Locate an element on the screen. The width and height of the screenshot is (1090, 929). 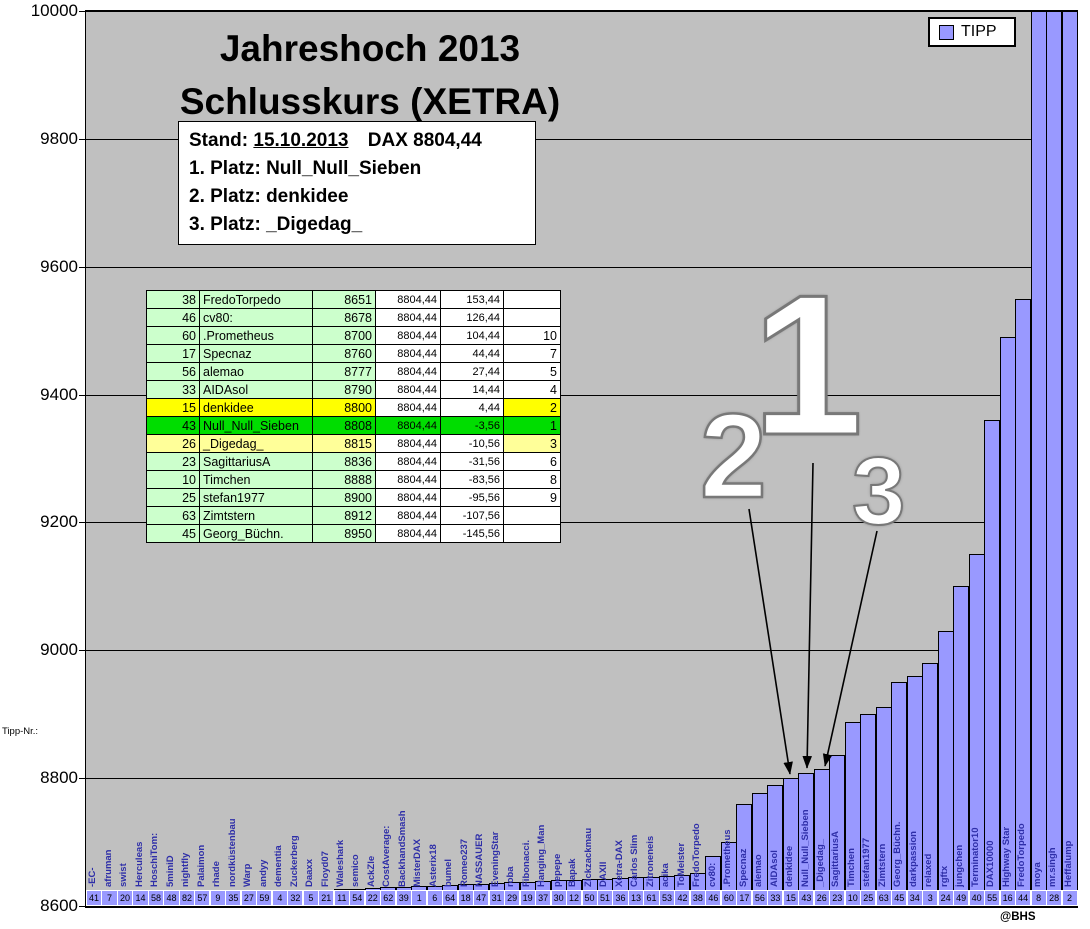
cell-diff: 14,44 is located at coordinates (472, 389).